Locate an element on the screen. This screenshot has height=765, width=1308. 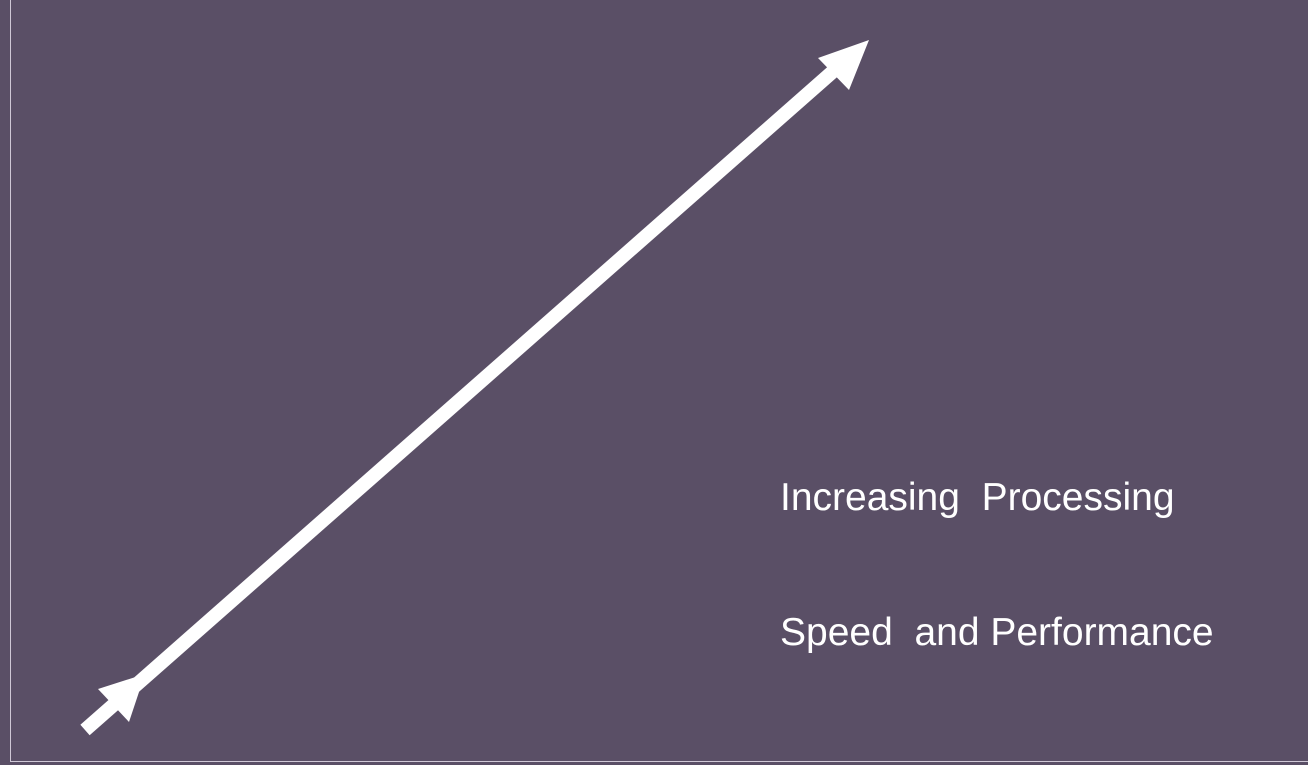
arrow-head-top is located at coordinates (843, 65).